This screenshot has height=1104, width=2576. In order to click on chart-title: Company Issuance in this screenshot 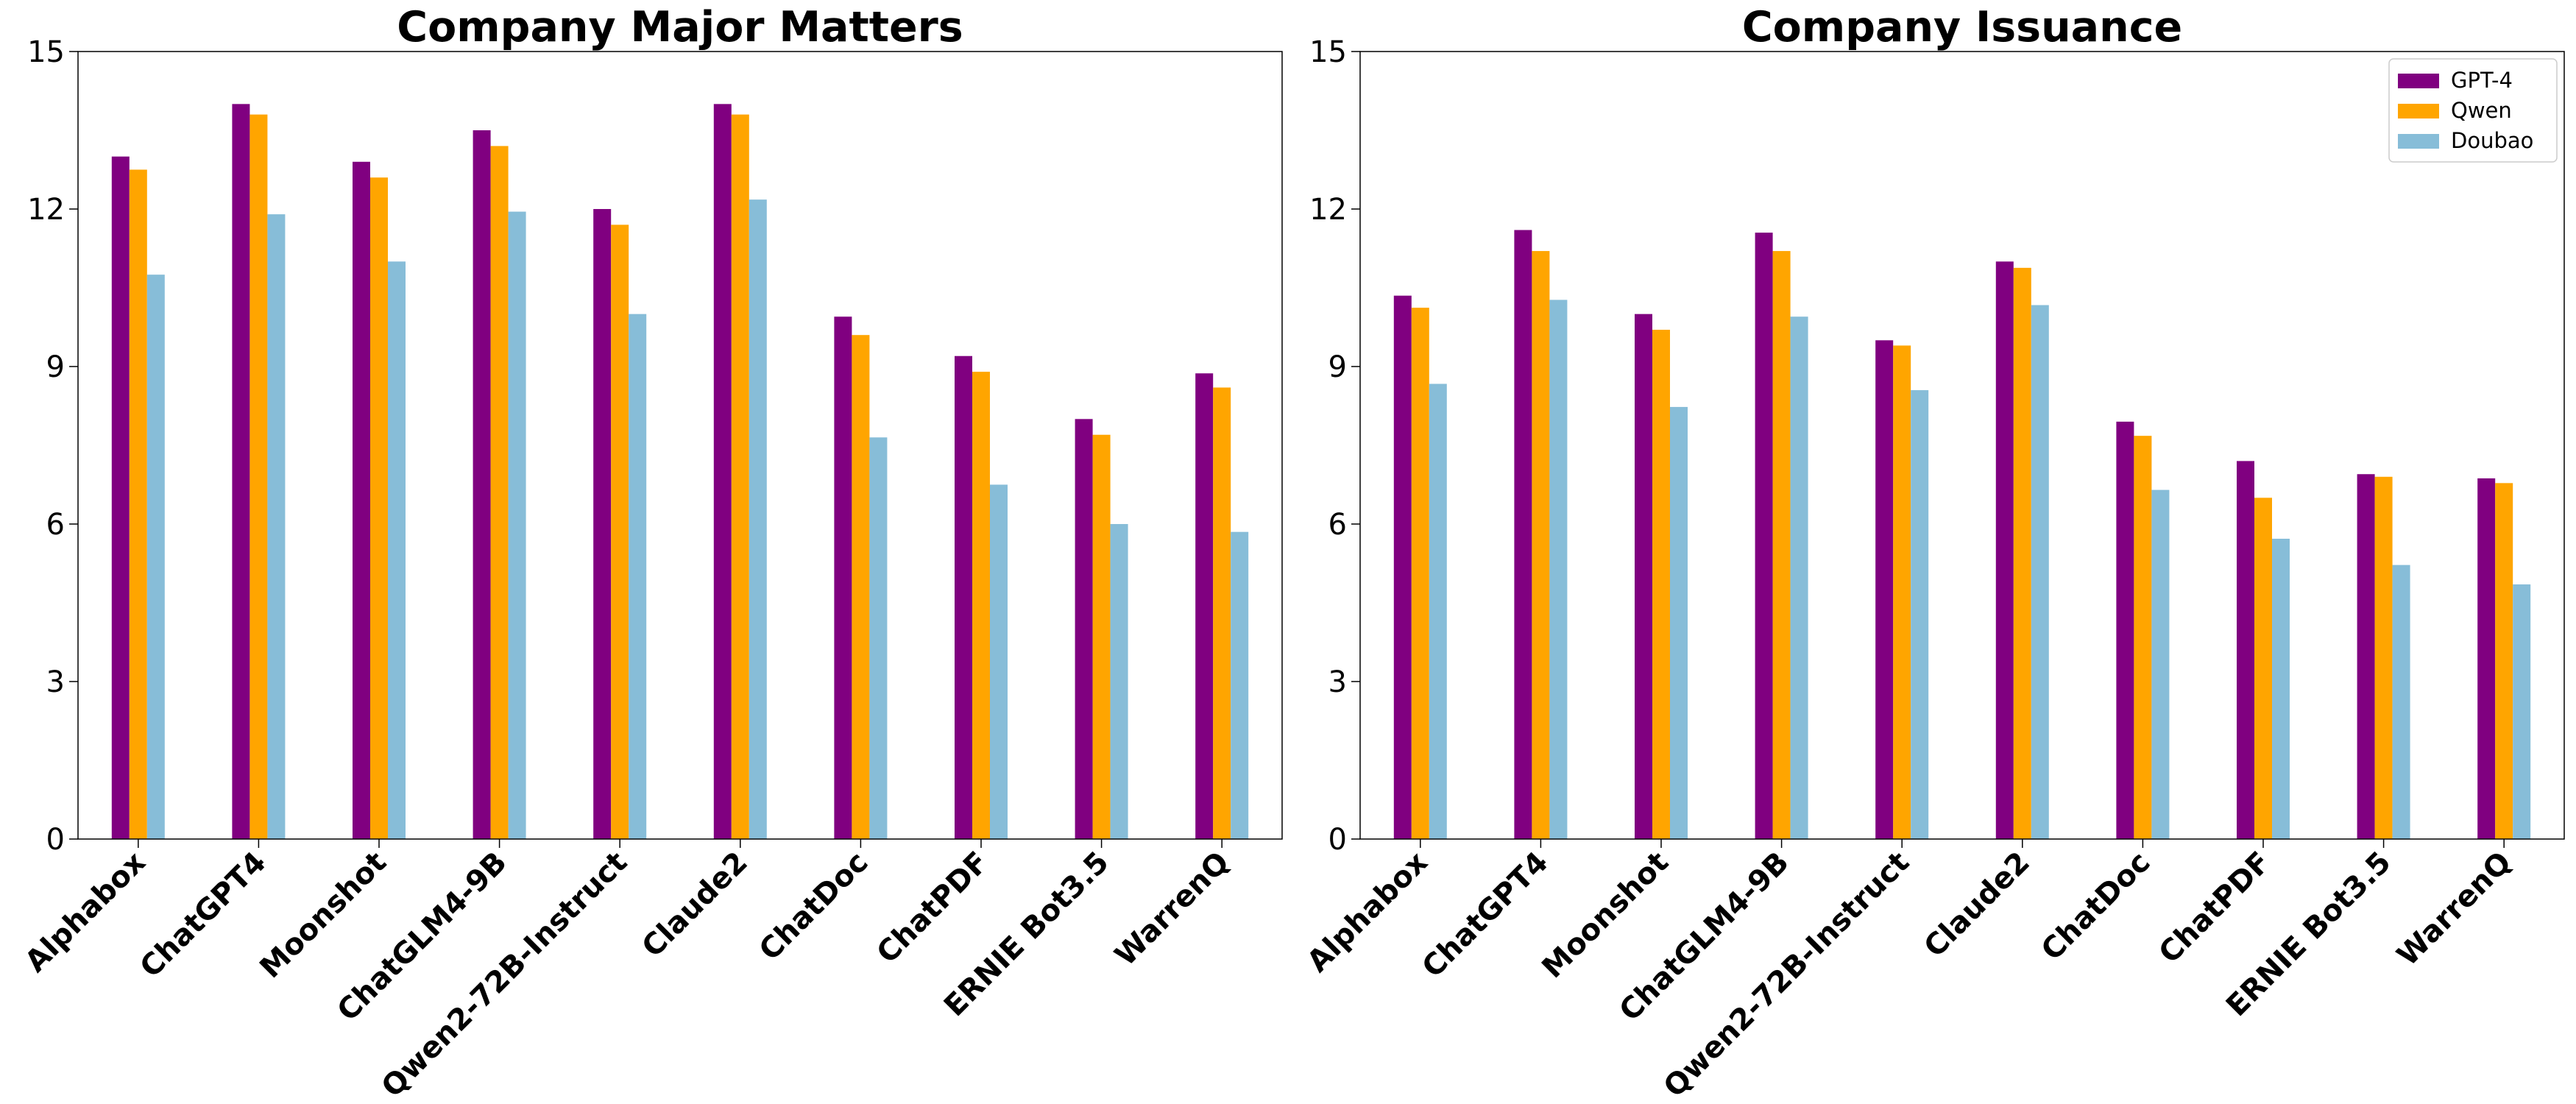, I will do `click(1962, 27)`.